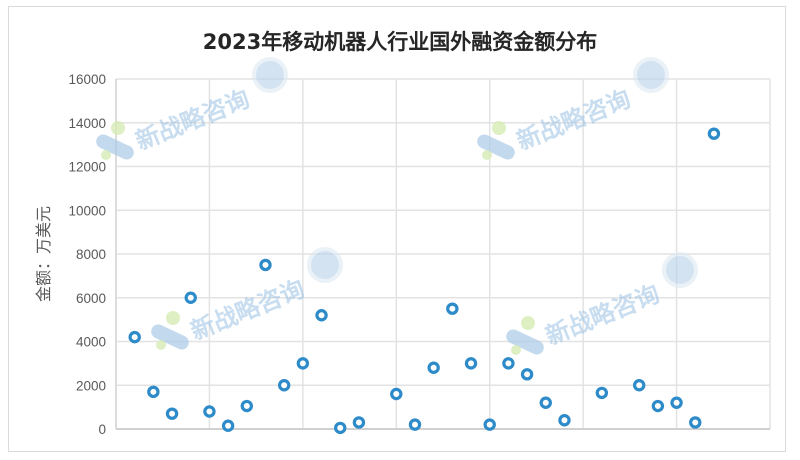 The image size is (800, 460). Describe the element at coordinates (87, 79) in the screenshot. I see `y-tick-label: 16000` at that location.